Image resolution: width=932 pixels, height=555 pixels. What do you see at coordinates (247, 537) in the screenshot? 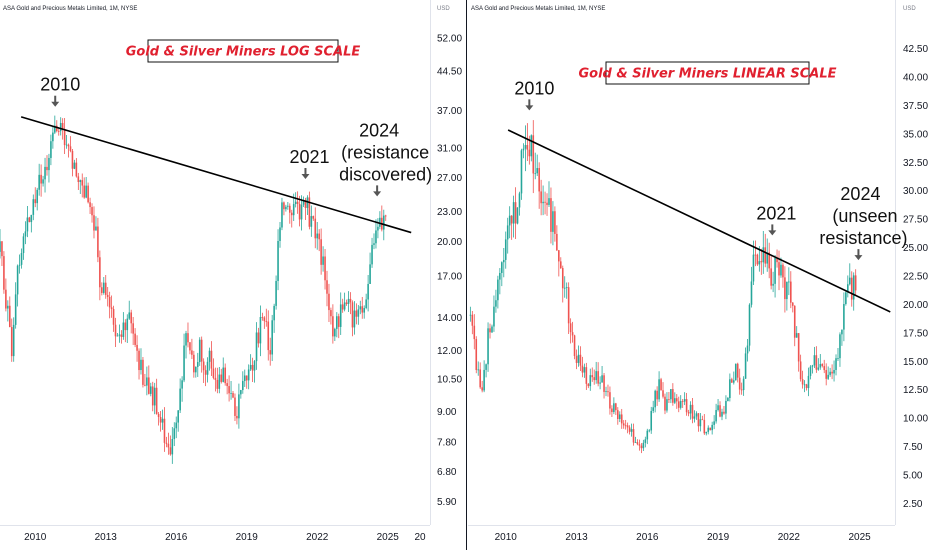
I see `x-tick-label: 2019` at bounding box center [247, 537].